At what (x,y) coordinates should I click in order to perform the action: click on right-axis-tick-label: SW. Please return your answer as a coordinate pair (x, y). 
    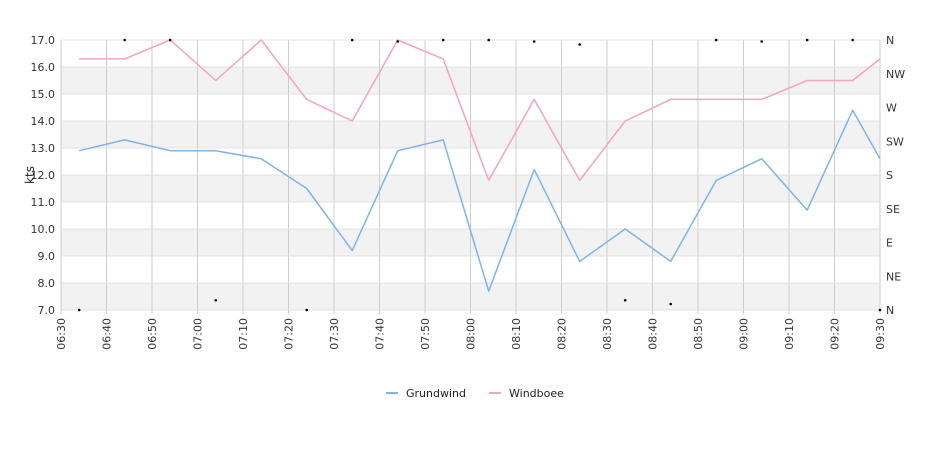
    Looking at the image, I should click on (895, 141).